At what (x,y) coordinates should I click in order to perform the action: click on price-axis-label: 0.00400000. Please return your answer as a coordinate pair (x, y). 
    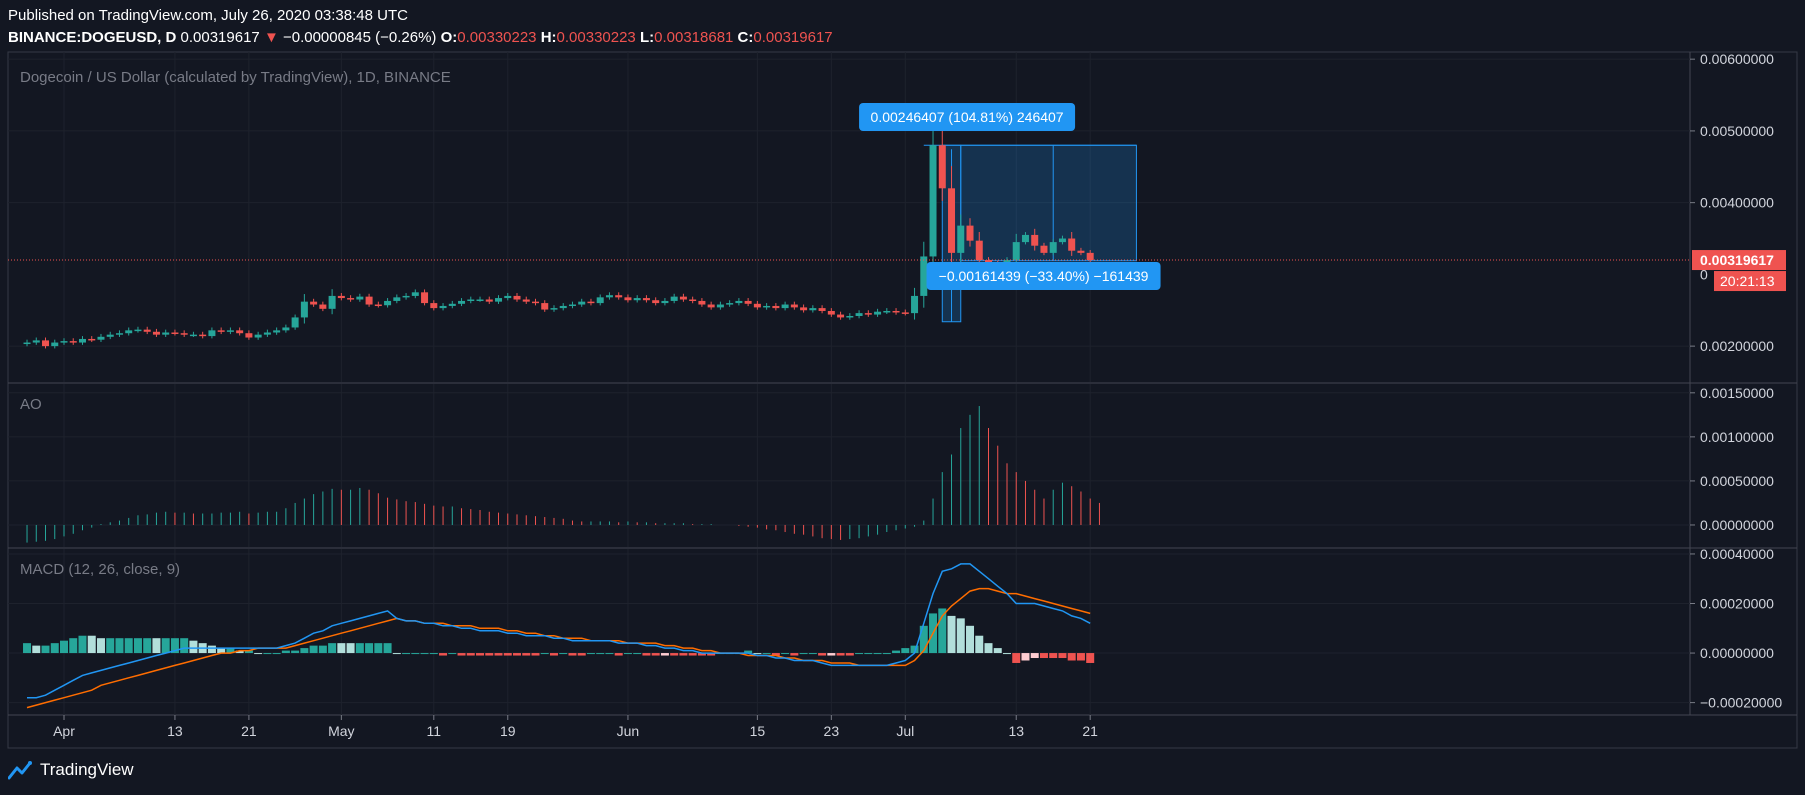
    Looking at the image, I should click on (1737, 203).